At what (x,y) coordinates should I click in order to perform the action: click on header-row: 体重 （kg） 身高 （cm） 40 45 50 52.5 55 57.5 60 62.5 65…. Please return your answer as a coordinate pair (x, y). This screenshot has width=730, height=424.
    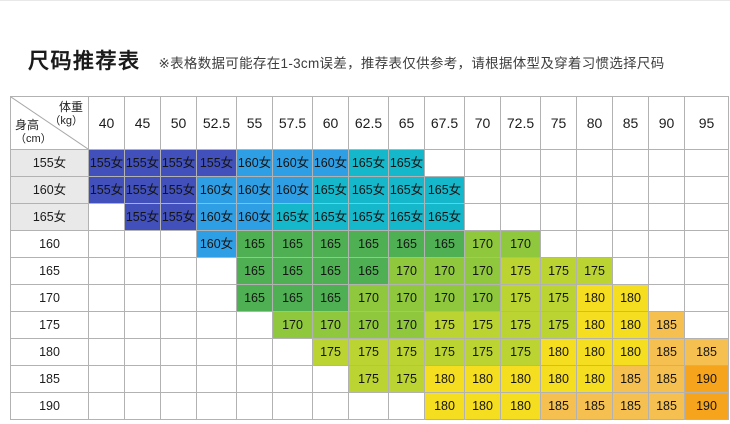
    Looking at the image, I should click on (369, 123).